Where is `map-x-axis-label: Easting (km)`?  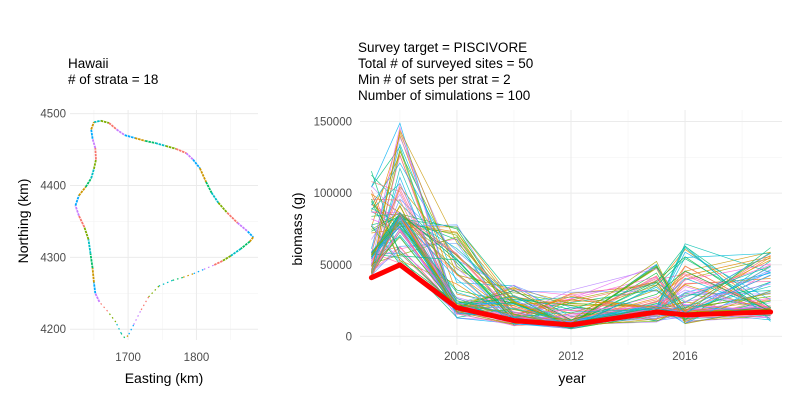
map-x-axis-label: Easting (km) is located at coordinates (164, 378).